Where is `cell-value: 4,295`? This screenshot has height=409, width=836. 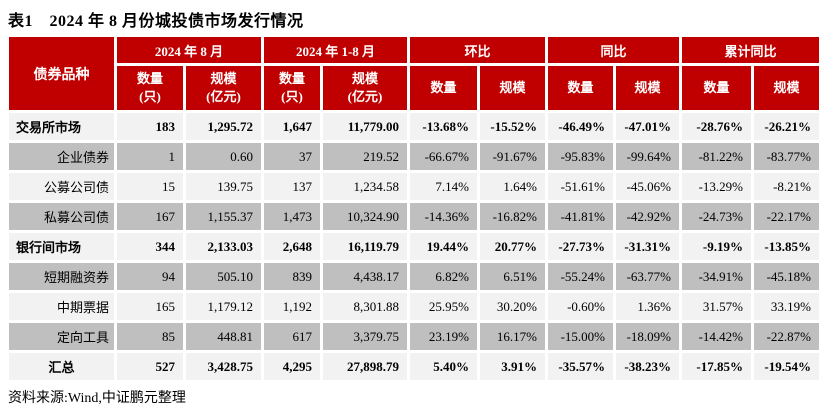
cell-value: 4,295 is located at coordinates (292, 366).